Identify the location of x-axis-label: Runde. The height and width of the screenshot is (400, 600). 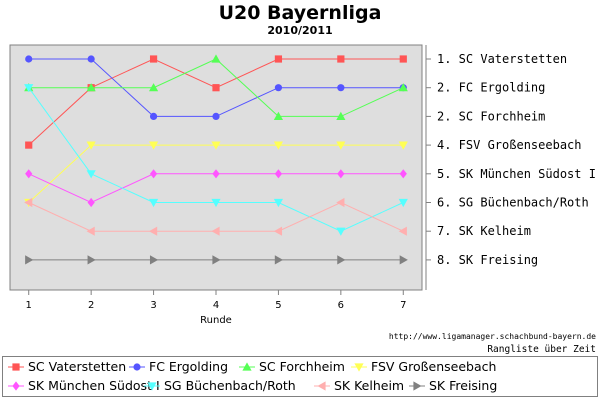
(216, 320).